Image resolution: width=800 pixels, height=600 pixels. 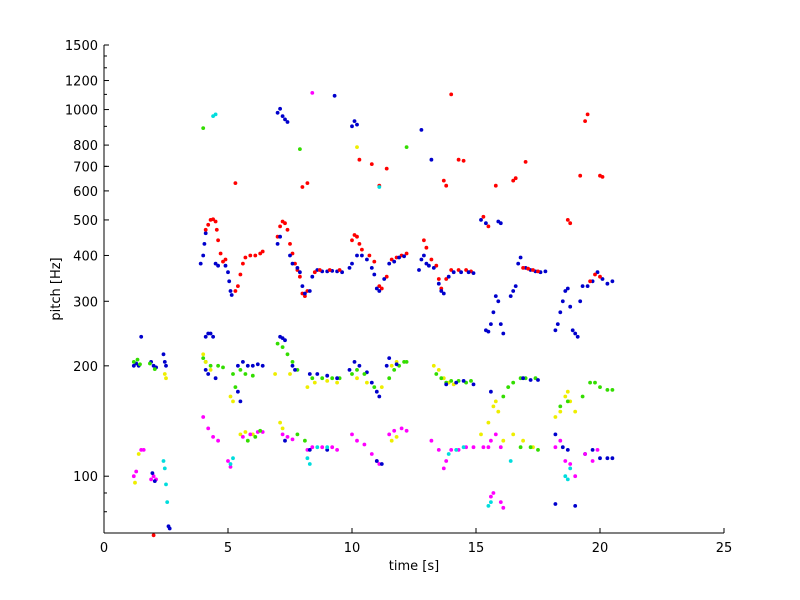 What do you see at coordinates (87, 276) in the screenshot?
I see `y-axis-ticks: 100 200 300 400 500 600 700 800 1000 1200 1500` at bounding box center [87, 276].